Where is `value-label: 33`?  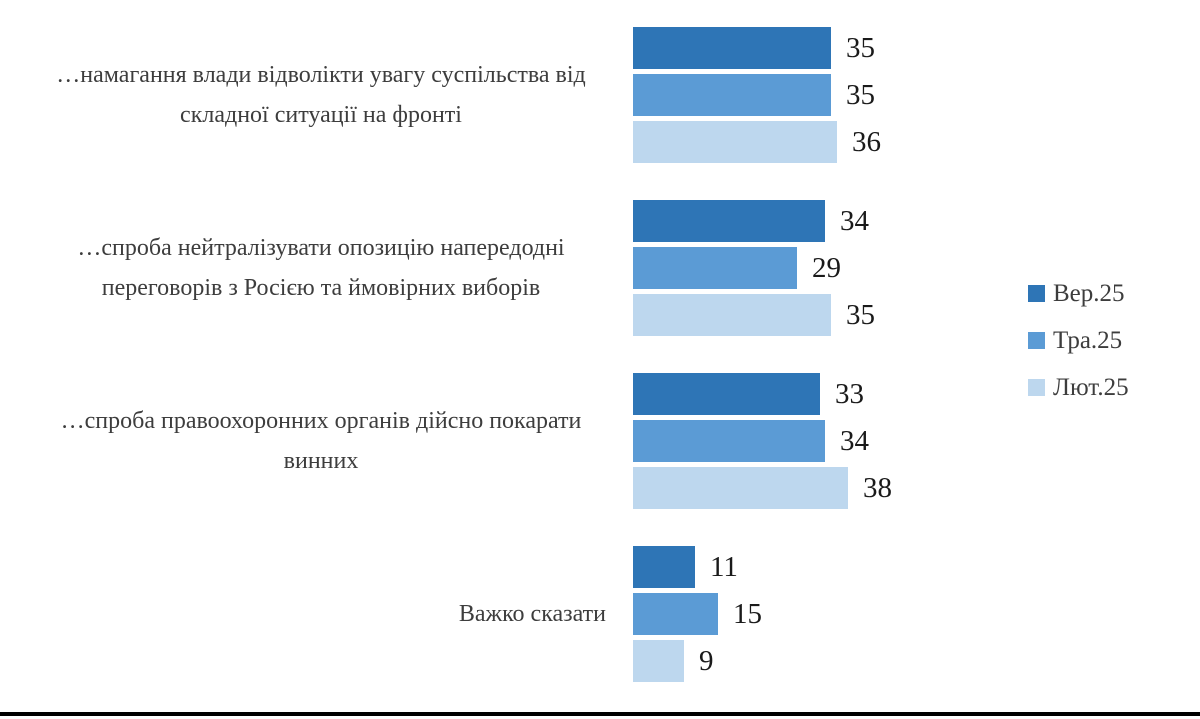 value-label: 33 is located at coordinates (849, 393).